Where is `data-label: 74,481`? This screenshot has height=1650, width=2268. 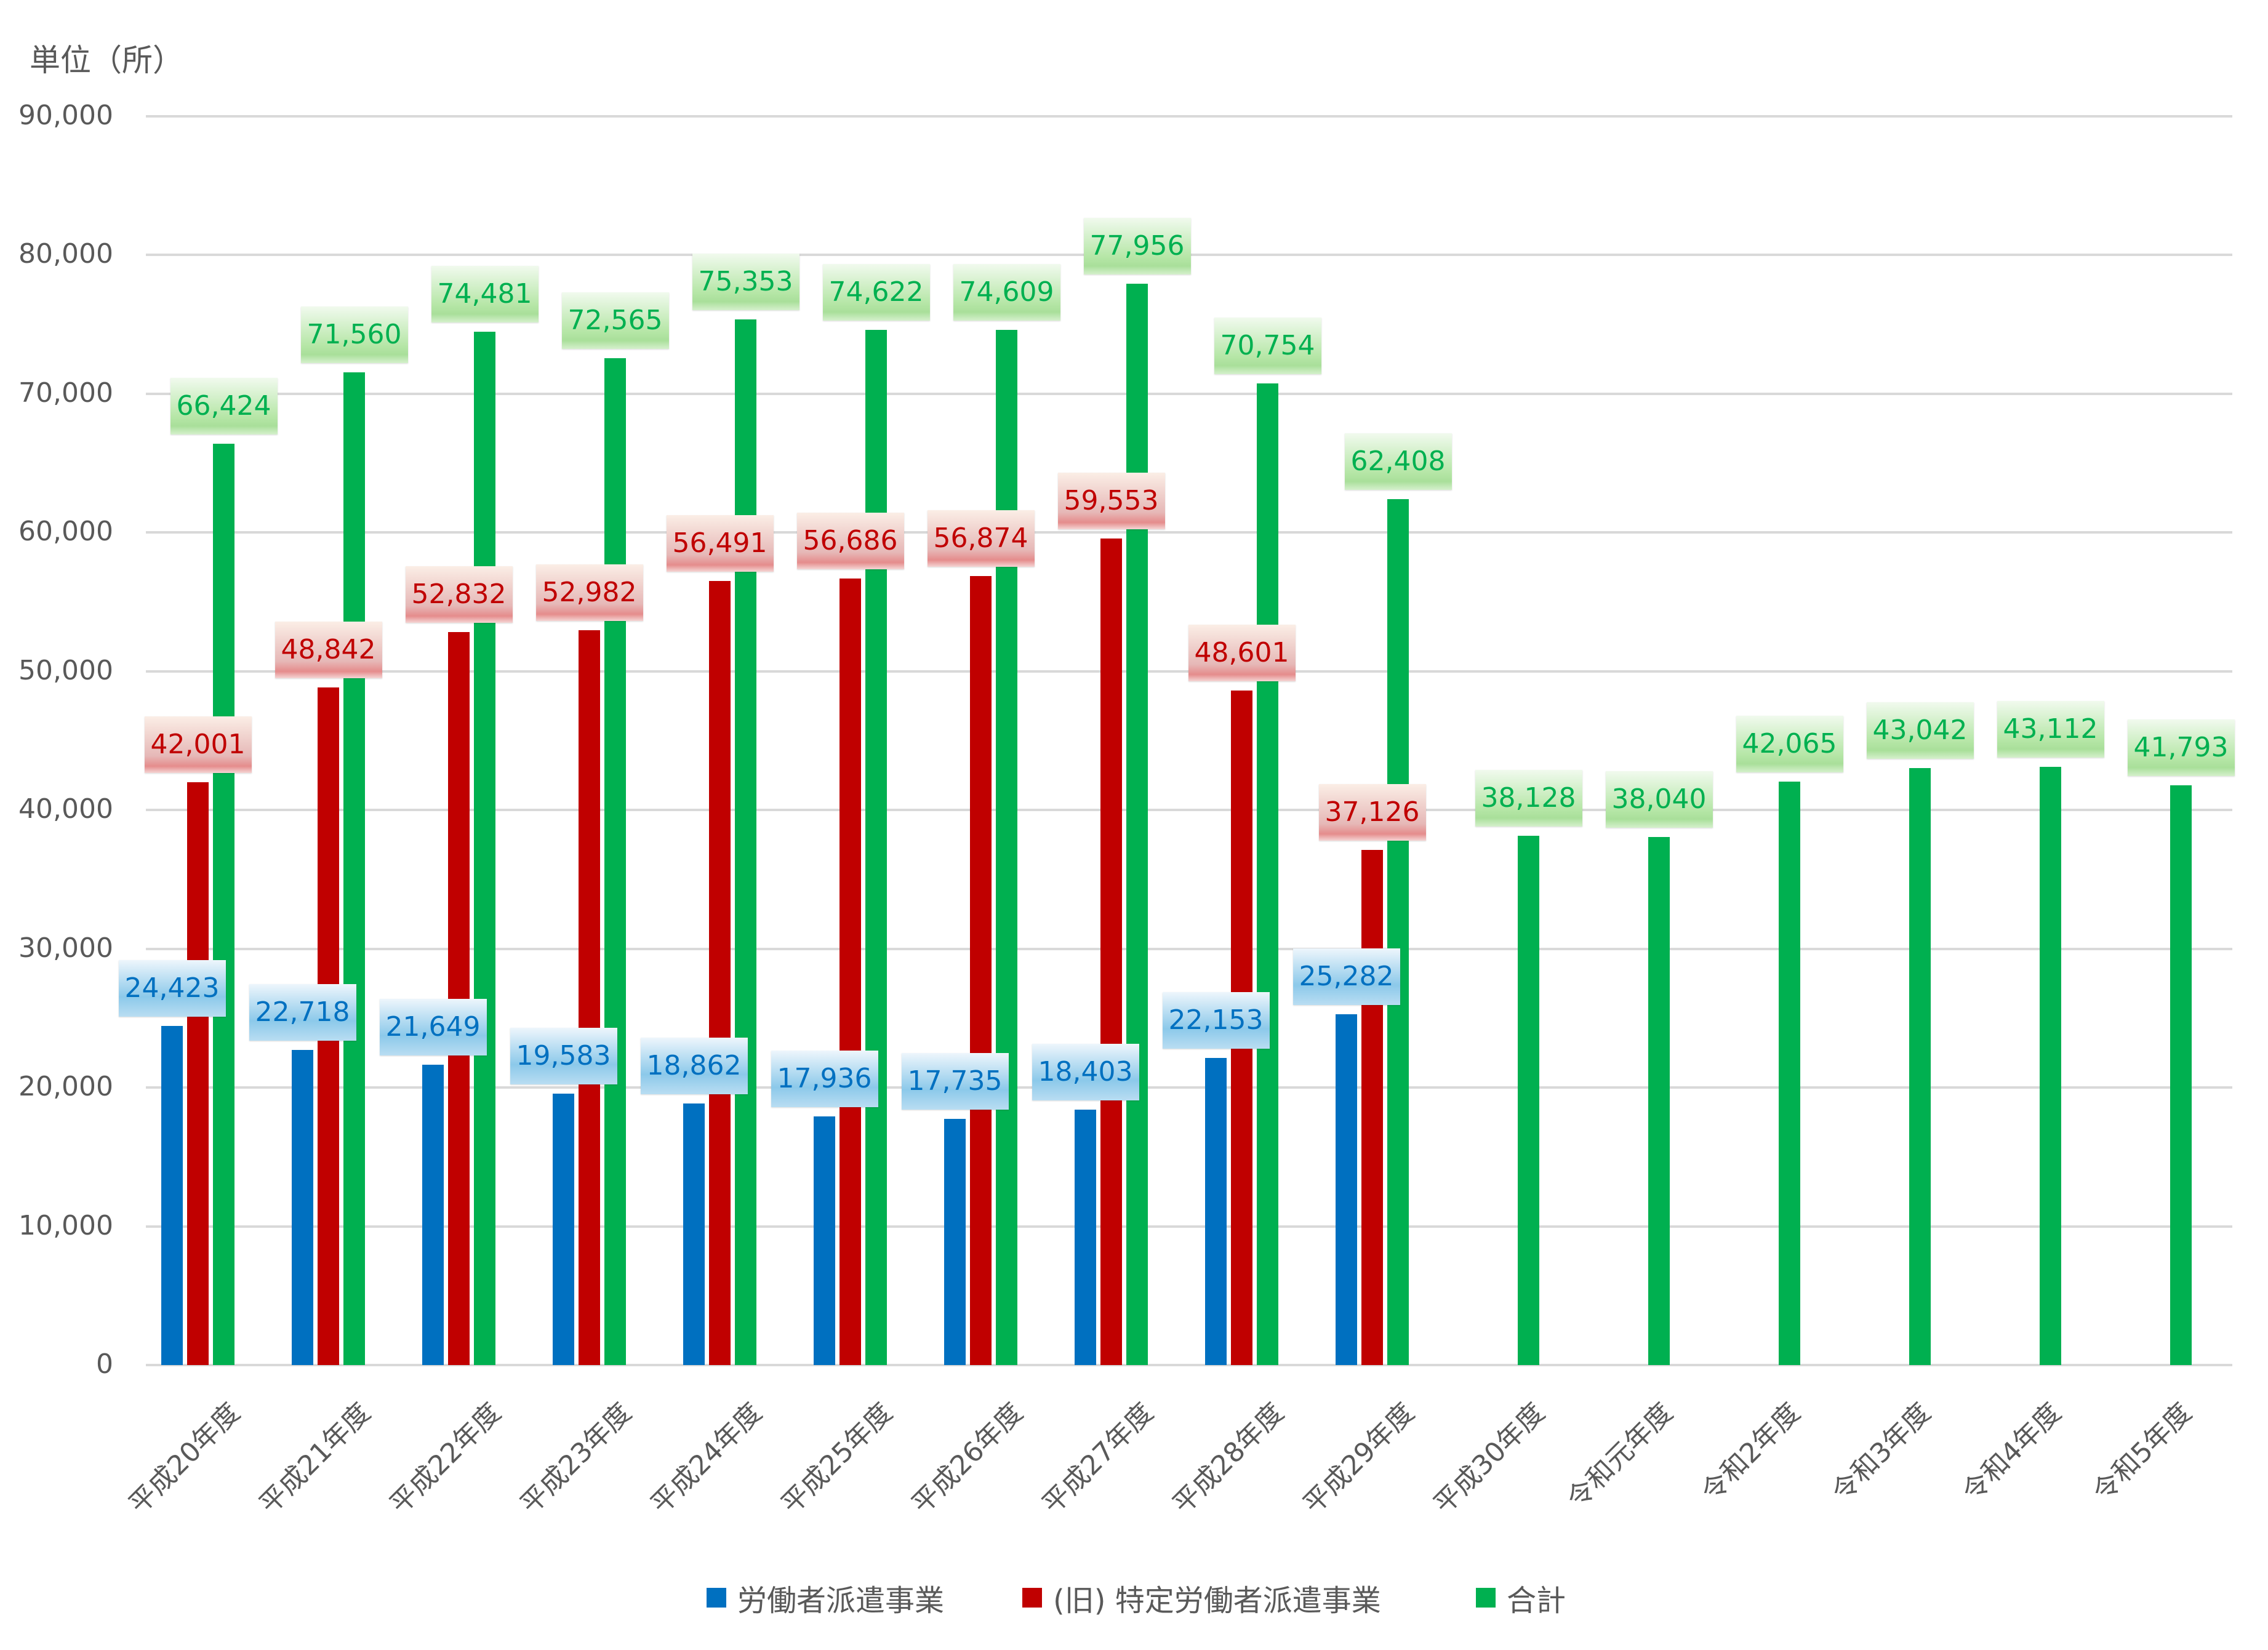
data-label: 74,481 is located at coordinates (485, 293).